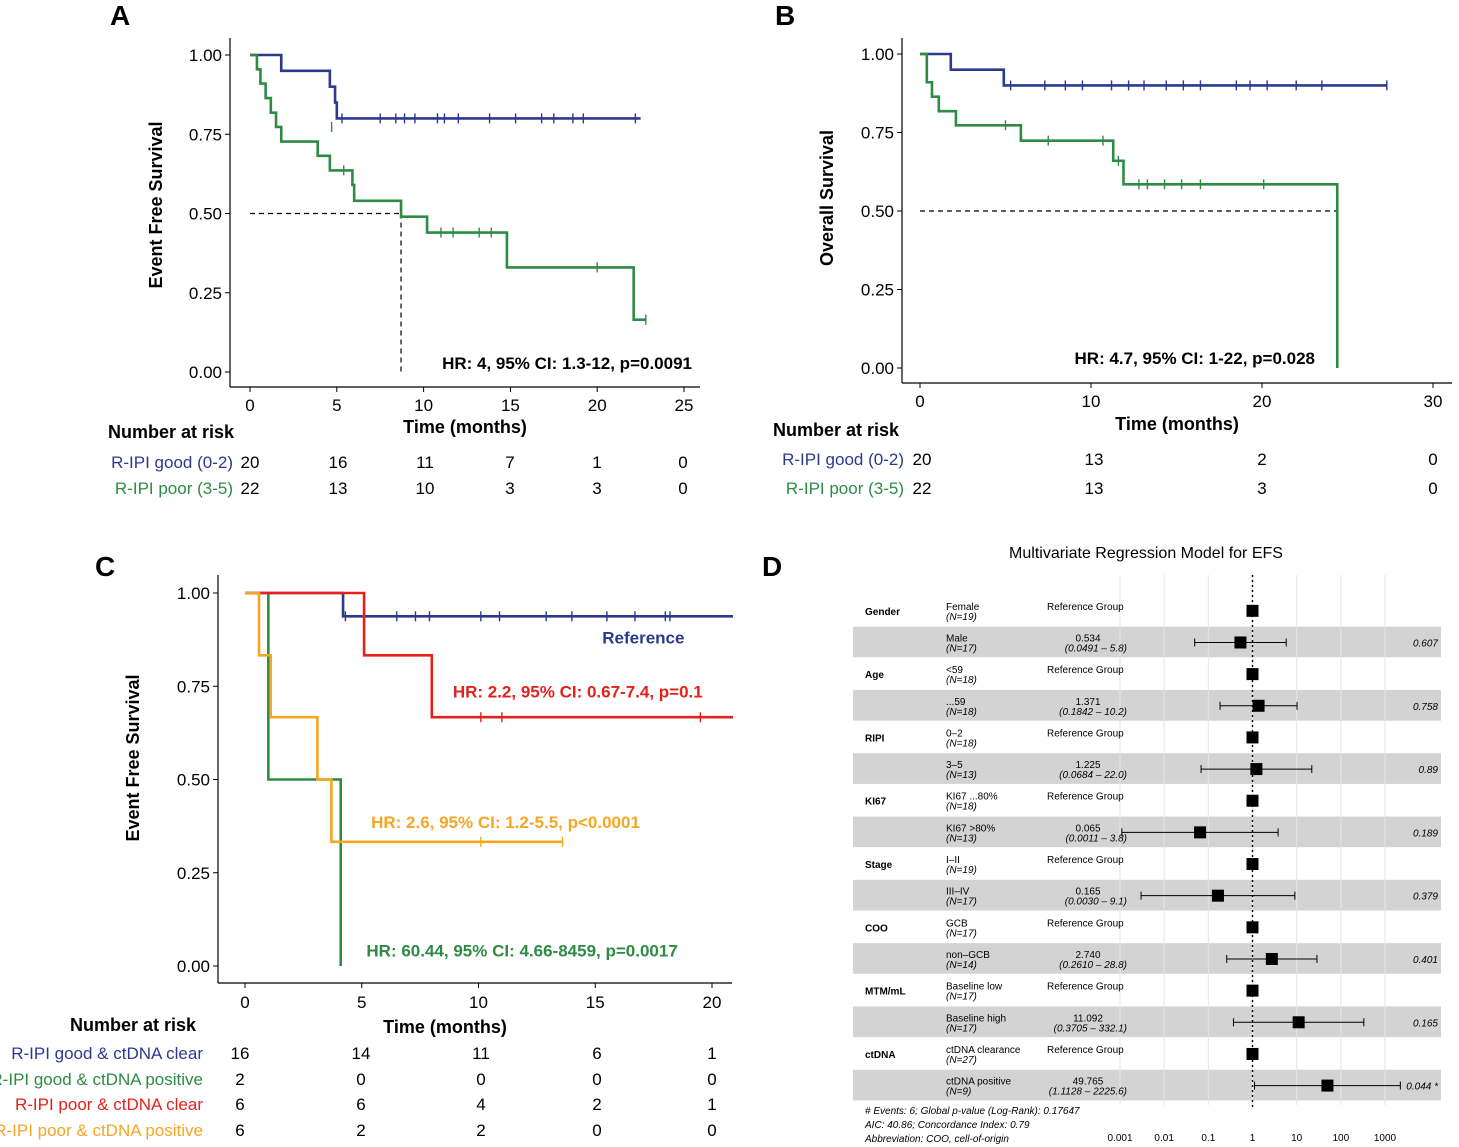 This screenshot has height=1147, width=1459. What do you see at coordinates (1385, 1138) in the screenshot?
I see `forest-x-tick-label: 1000` at bounding box center [1385, 1138].